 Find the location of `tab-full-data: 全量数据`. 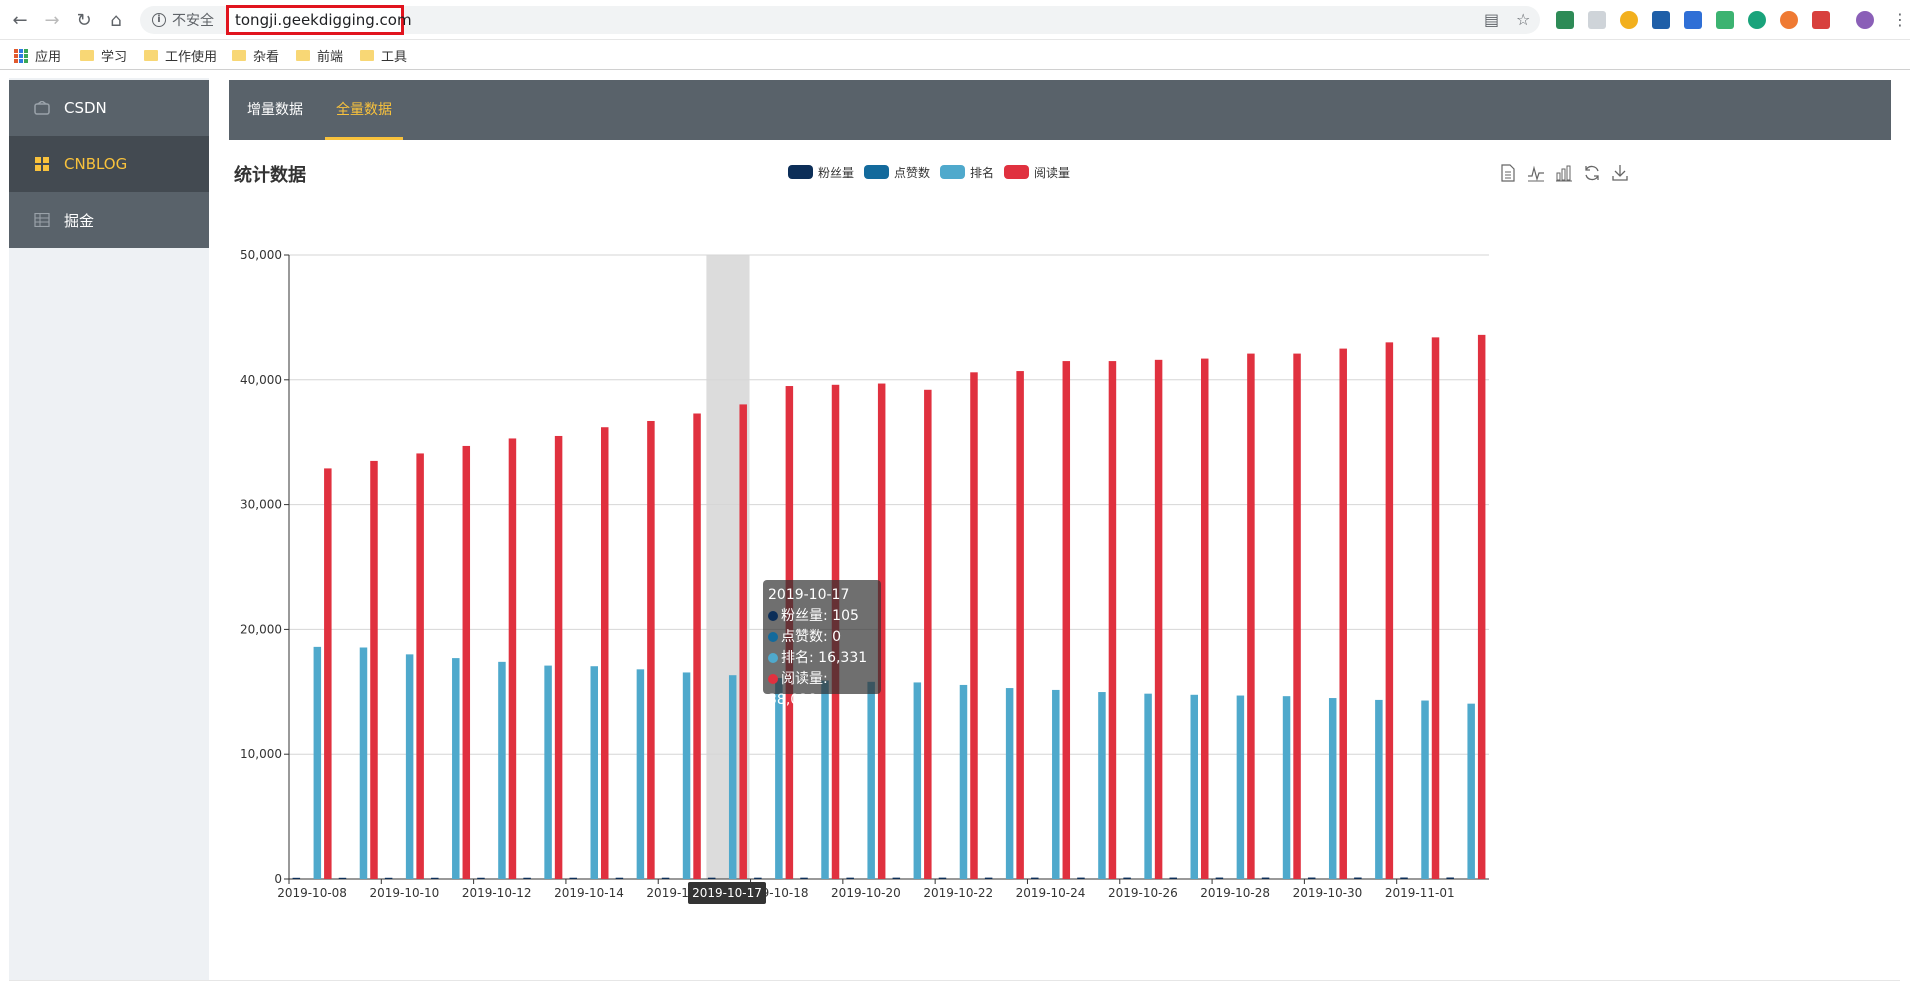

tab-full-data: 全量数据 is located at coordinates (364, 110).